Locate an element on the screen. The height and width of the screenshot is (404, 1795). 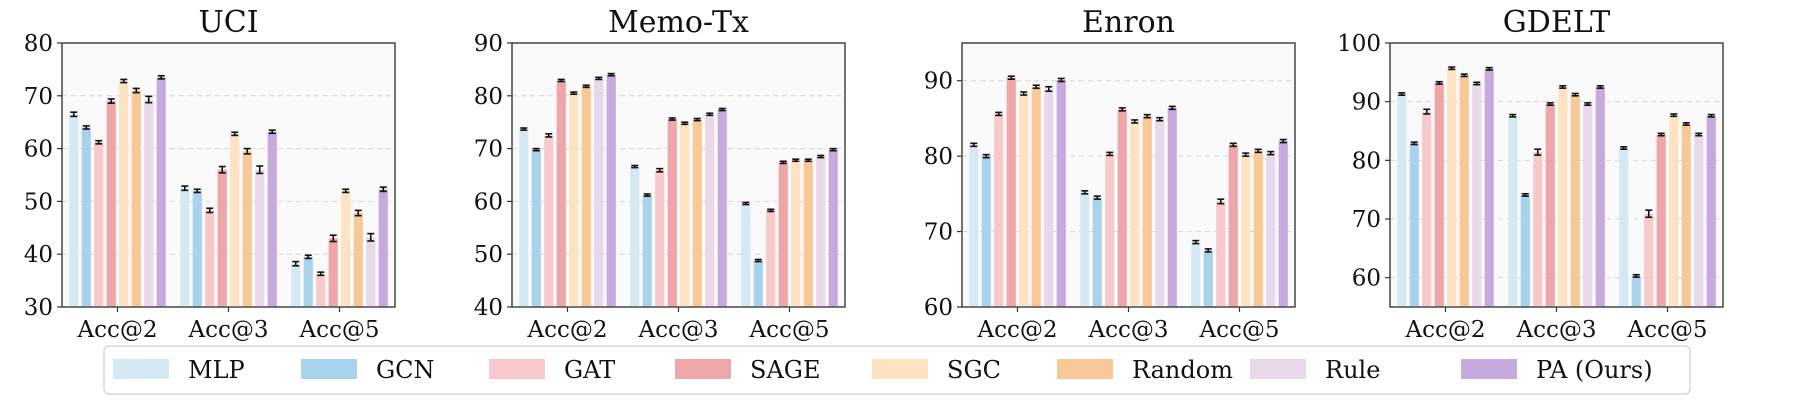
y-tick-label: 80 is located at coordinates (38, 44).